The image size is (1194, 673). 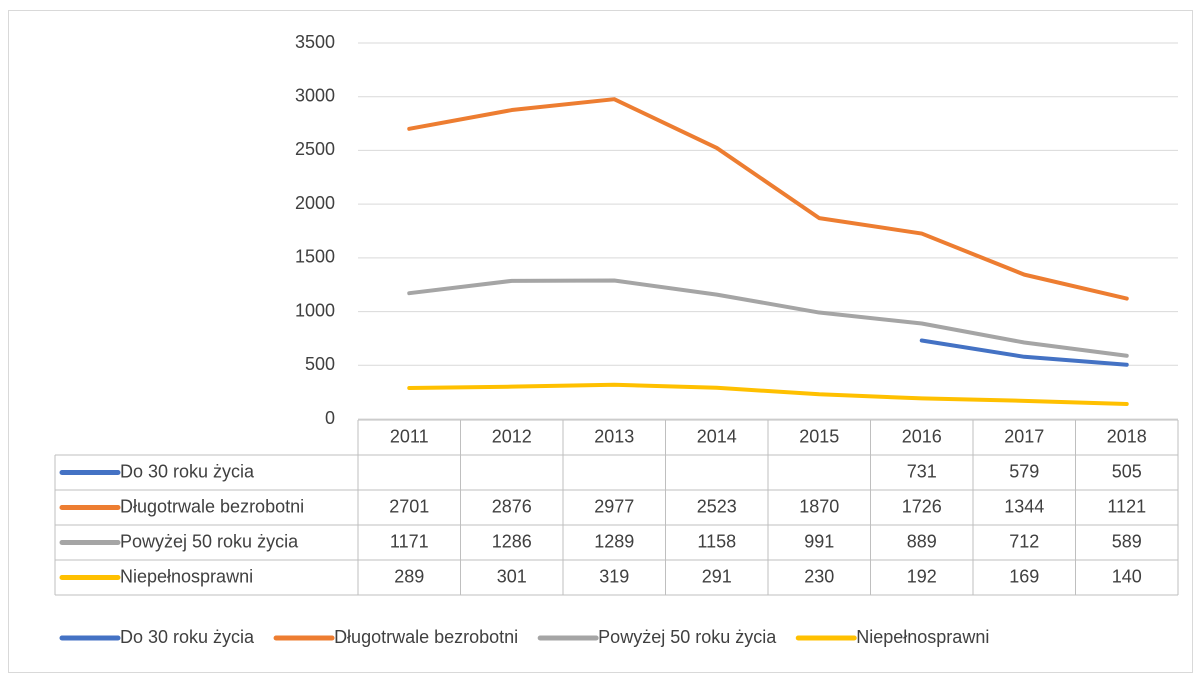 What do you see at coordinates (1024, 506) in the screenshot?
I see `table-value: 1344` at bounding box center [1024, 506].